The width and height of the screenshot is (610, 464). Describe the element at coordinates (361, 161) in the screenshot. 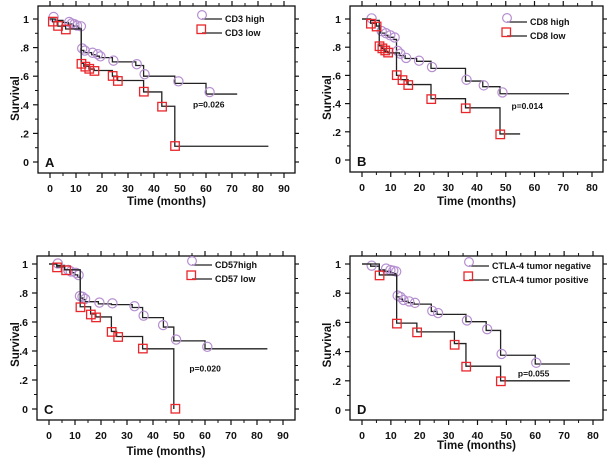

I see `panel-letter: B` at that location.